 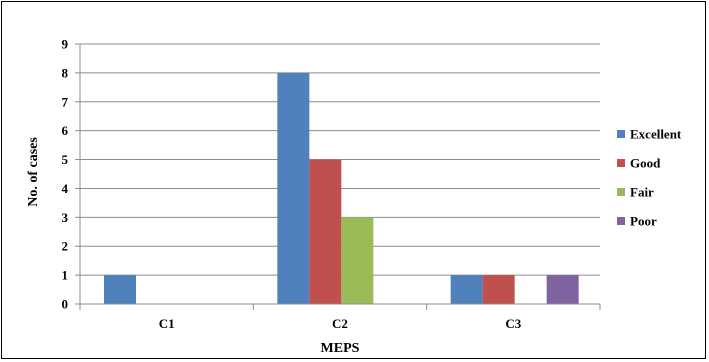 What do you see at coordinates (65, 246) in the screenshot?
I see `y-tick-label: 2` at bounding box center [65, 246].